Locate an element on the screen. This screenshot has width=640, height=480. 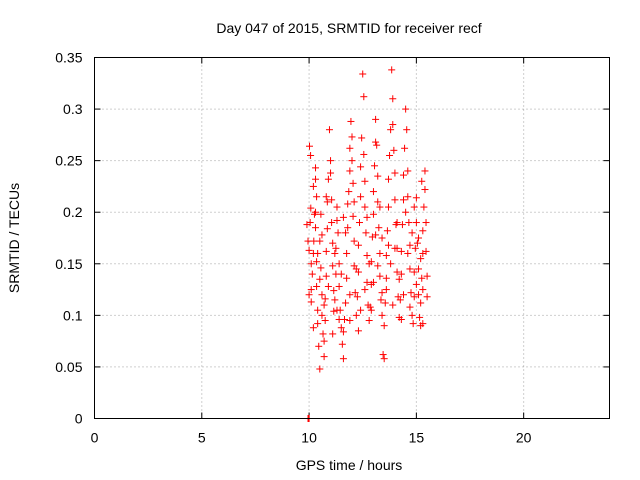
y-axis-label: SRMTID / TECUs is located at coordinates (14, 238).